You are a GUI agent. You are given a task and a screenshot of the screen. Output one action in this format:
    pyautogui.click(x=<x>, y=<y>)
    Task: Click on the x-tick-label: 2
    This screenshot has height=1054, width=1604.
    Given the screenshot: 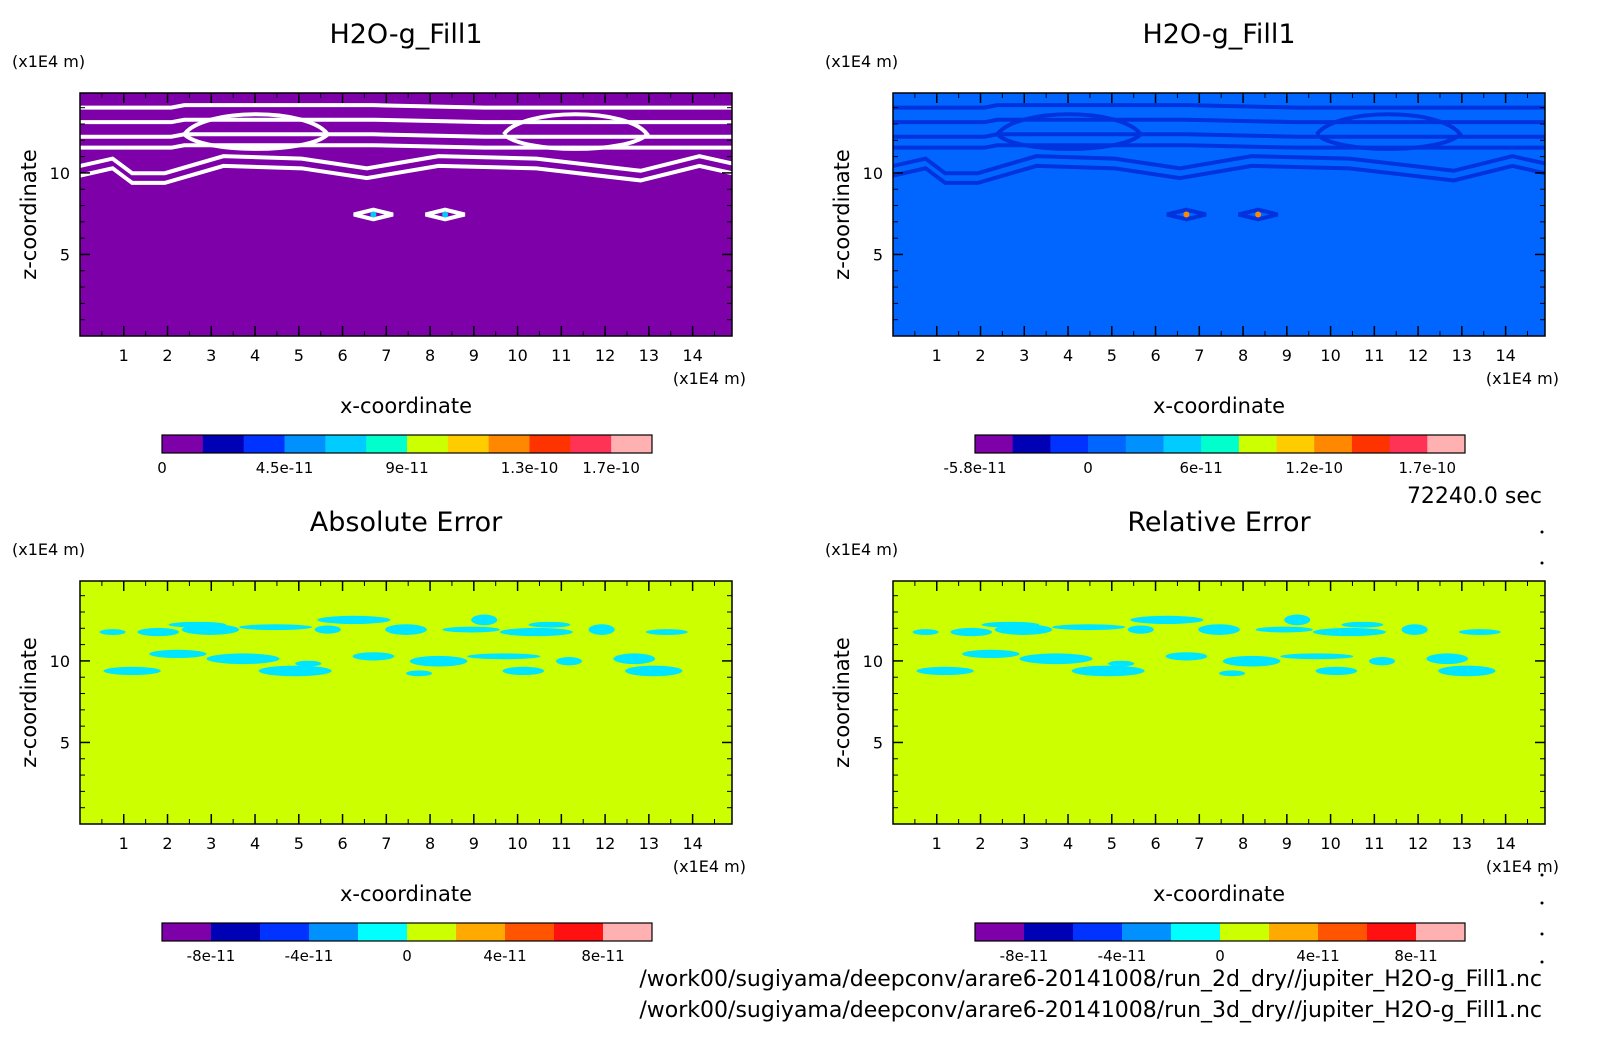 What is the action you would take?
    pyautogui.click(x=167, y=843)
    